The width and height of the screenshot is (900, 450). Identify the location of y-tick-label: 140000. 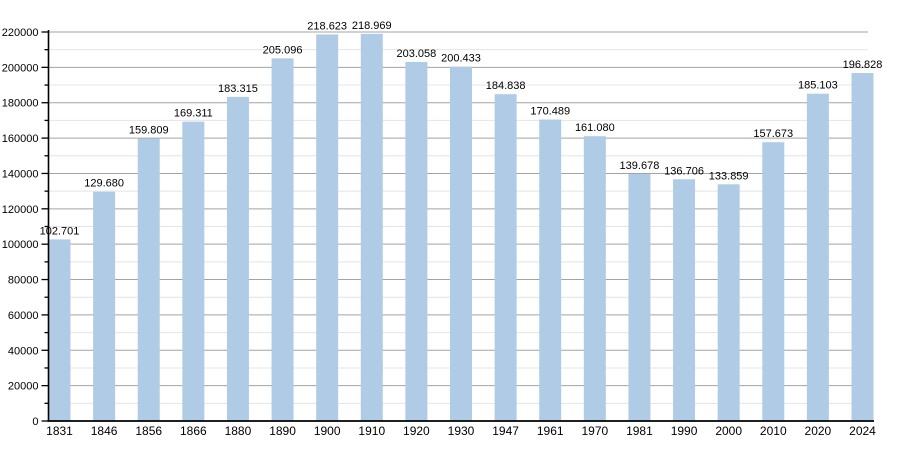
(20, 174).